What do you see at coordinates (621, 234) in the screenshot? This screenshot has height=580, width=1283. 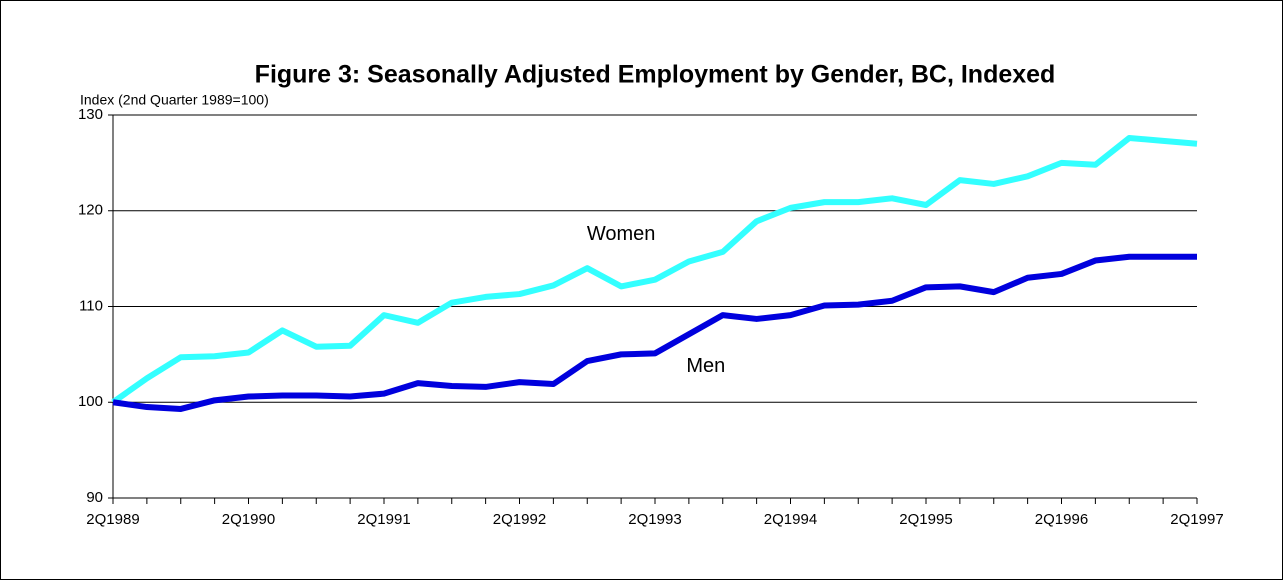 I see `series-label: Women` at bounding box center [621, 234].